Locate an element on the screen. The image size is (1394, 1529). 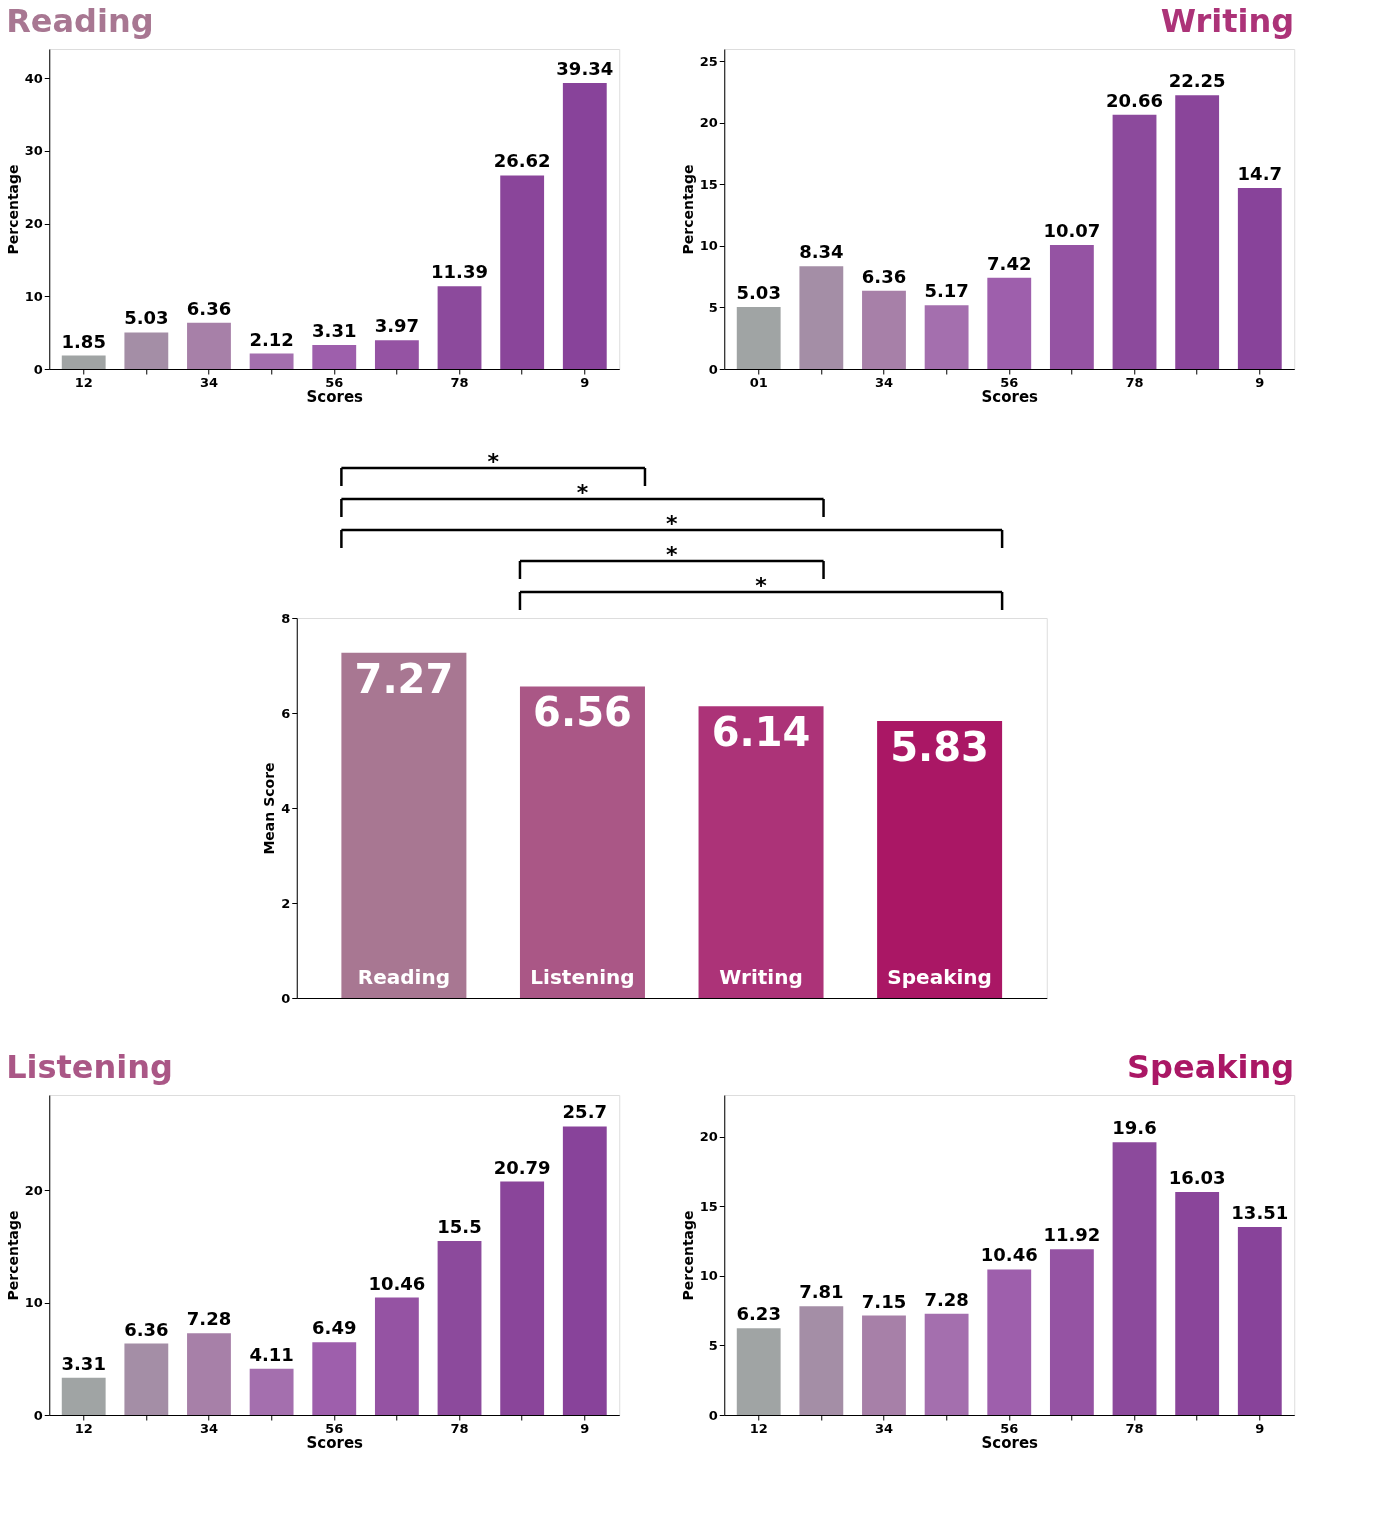
y-tick-label: 6 is located at coordinates (286, 713).